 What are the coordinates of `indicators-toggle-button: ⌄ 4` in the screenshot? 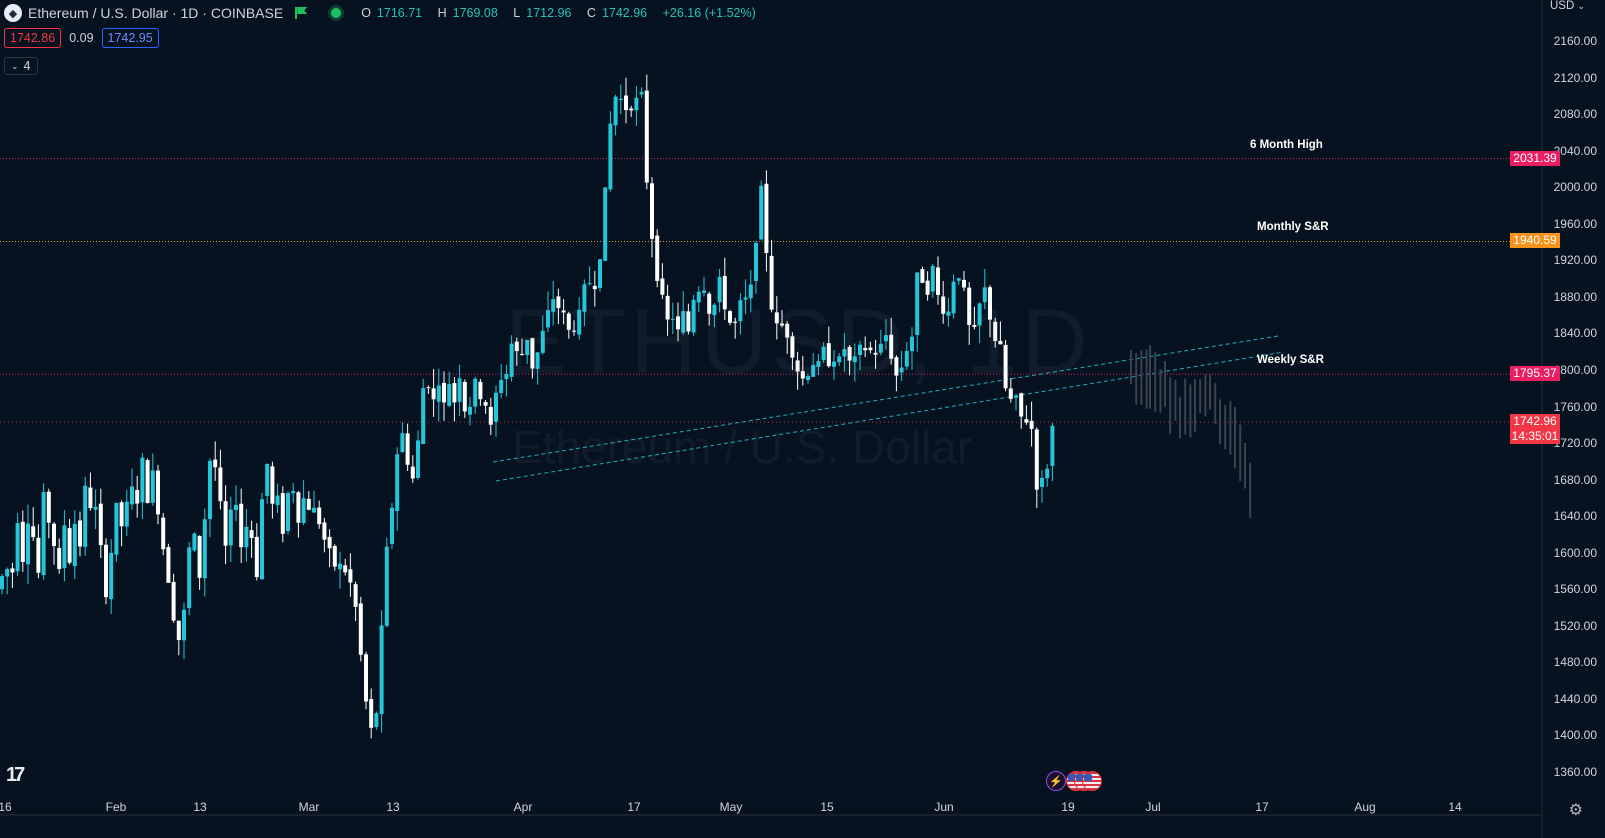 It's located at (21, 66).